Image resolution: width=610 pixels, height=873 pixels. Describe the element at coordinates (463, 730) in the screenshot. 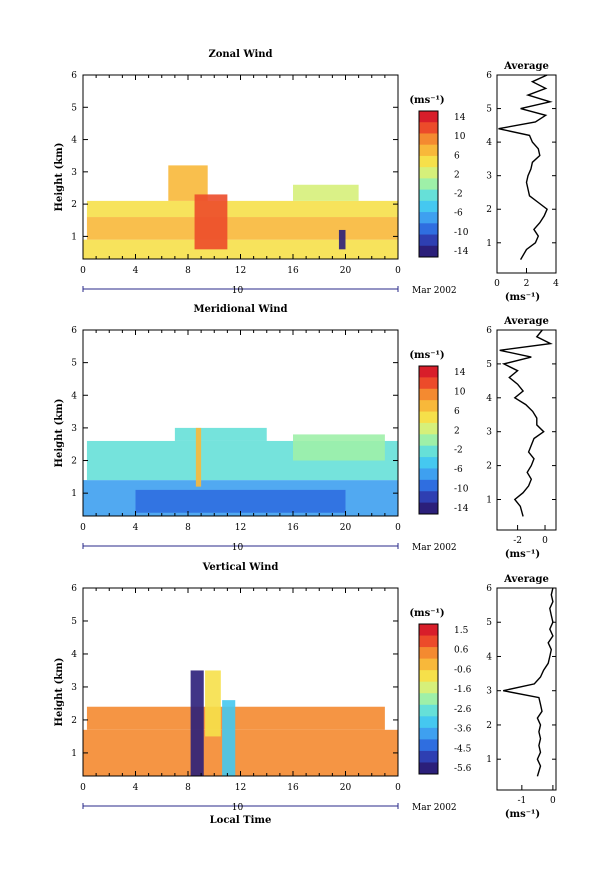

I see `colorbar-tick-label: -3.6` at that location.